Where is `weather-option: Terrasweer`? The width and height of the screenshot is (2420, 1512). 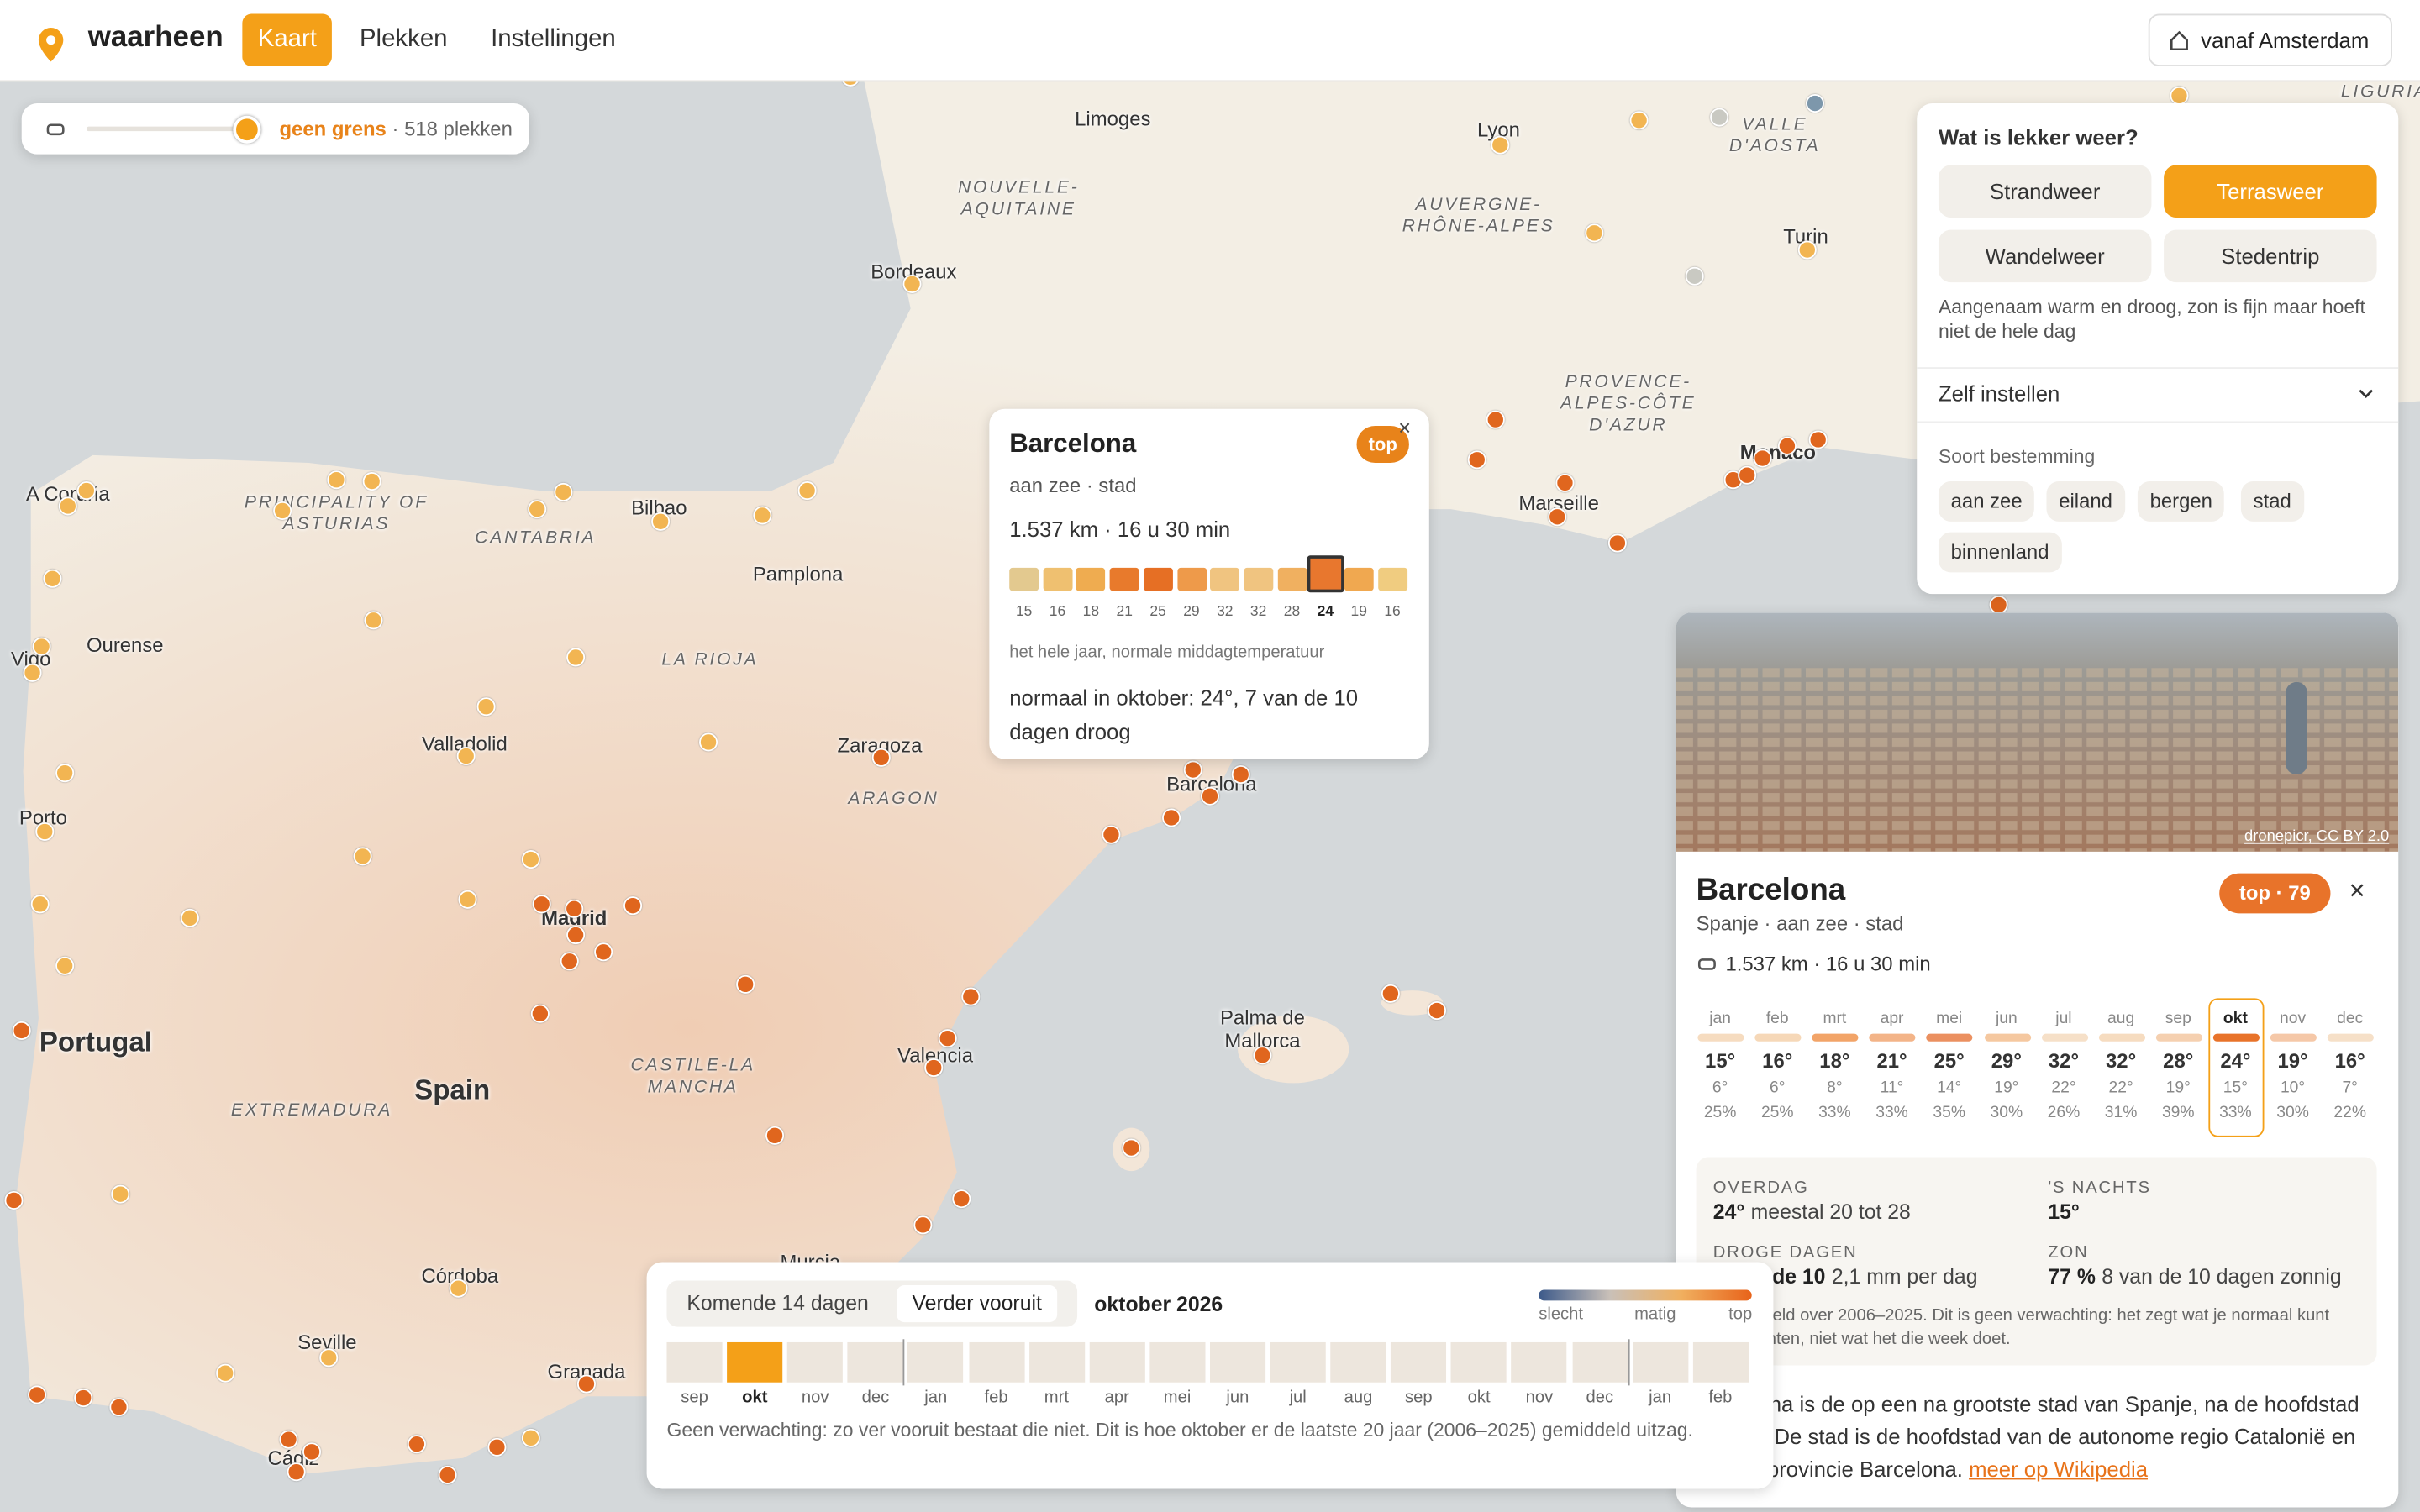 weather-option: Terrasweer is located at coordinates (2270, 191).